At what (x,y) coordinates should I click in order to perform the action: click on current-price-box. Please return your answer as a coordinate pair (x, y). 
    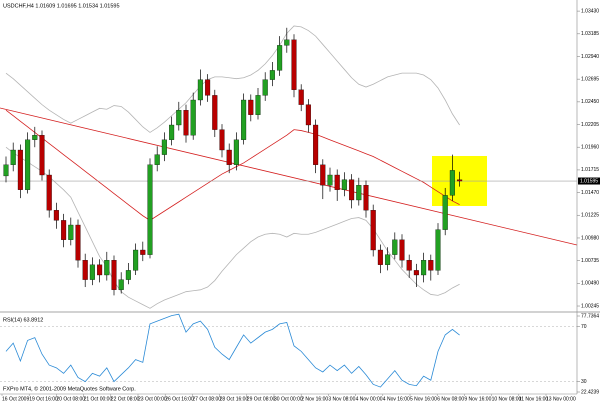
    Looking at the image, I should click on (589, 181).